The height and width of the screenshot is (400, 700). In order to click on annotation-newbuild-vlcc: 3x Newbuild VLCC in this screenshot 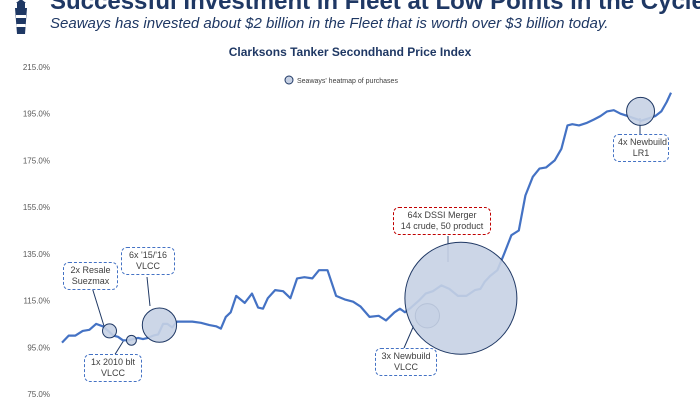, I will do `click(406, 362)`.